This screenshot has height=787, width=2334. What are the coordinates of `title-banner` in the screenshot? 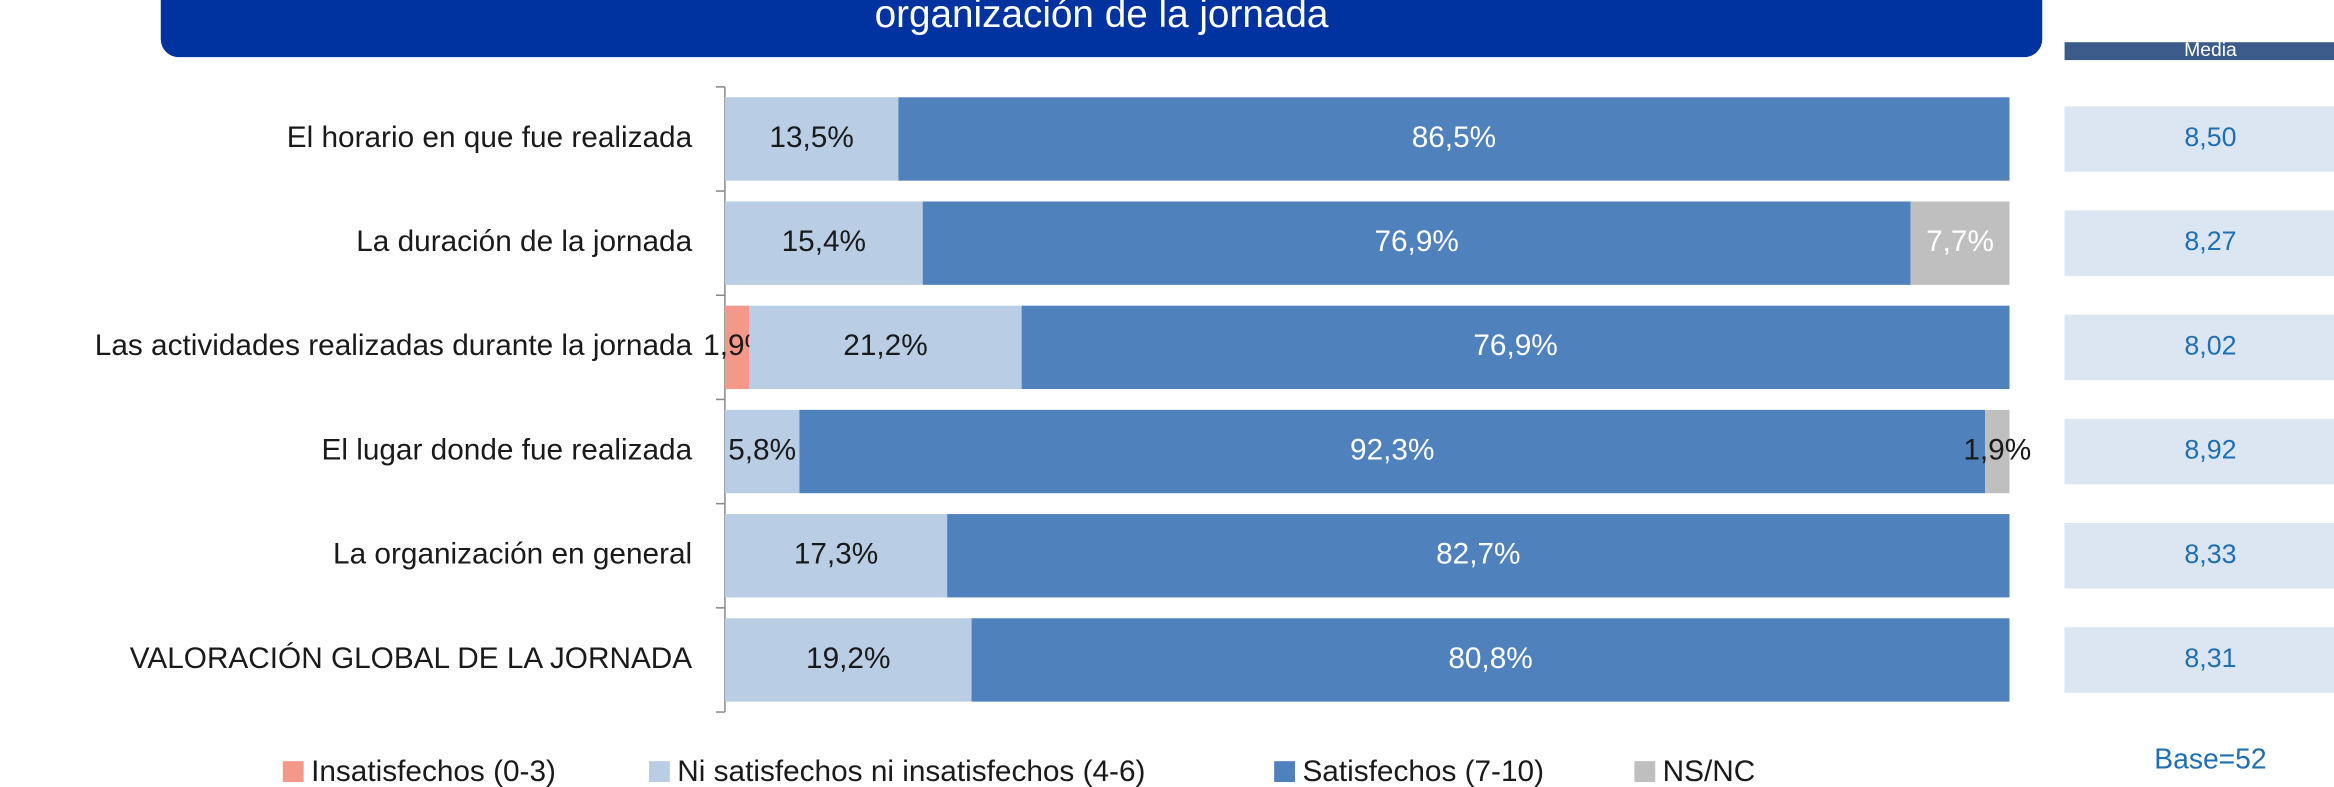 It's located at (1101, 29).